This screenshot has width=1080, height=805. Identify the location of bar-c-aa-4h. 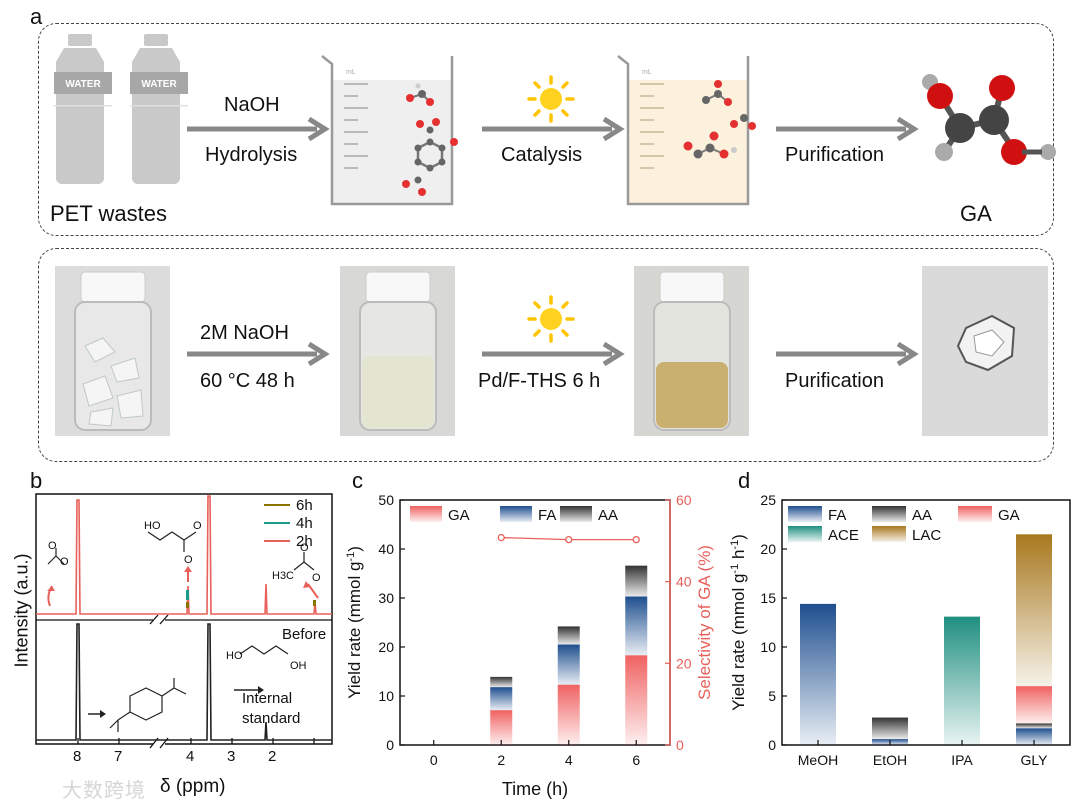
(568, 635).